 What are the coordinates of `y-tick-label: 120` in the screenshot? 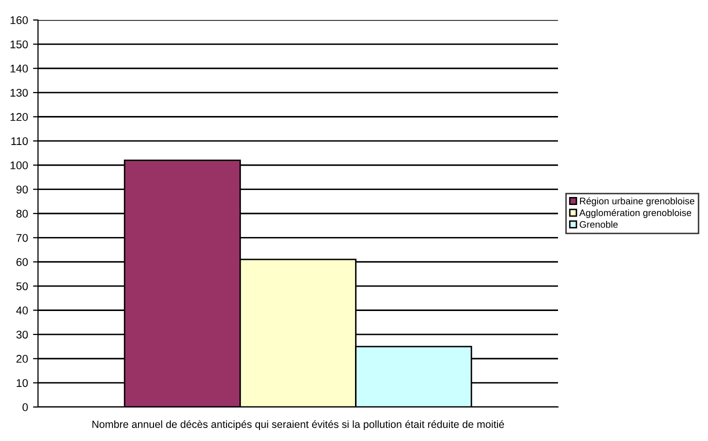 It's located at (19, 117).